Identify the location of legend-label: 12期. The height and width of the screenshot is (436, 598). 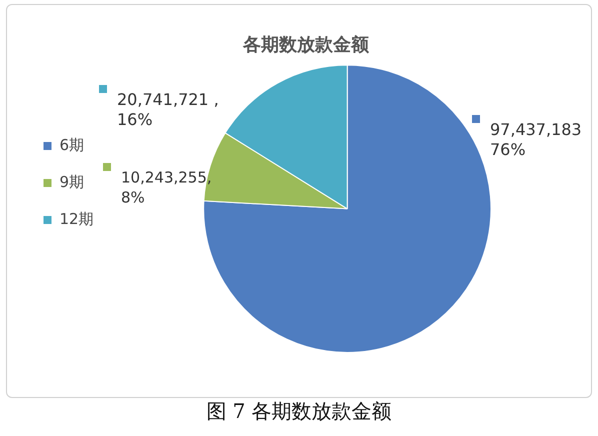
(77, 219).